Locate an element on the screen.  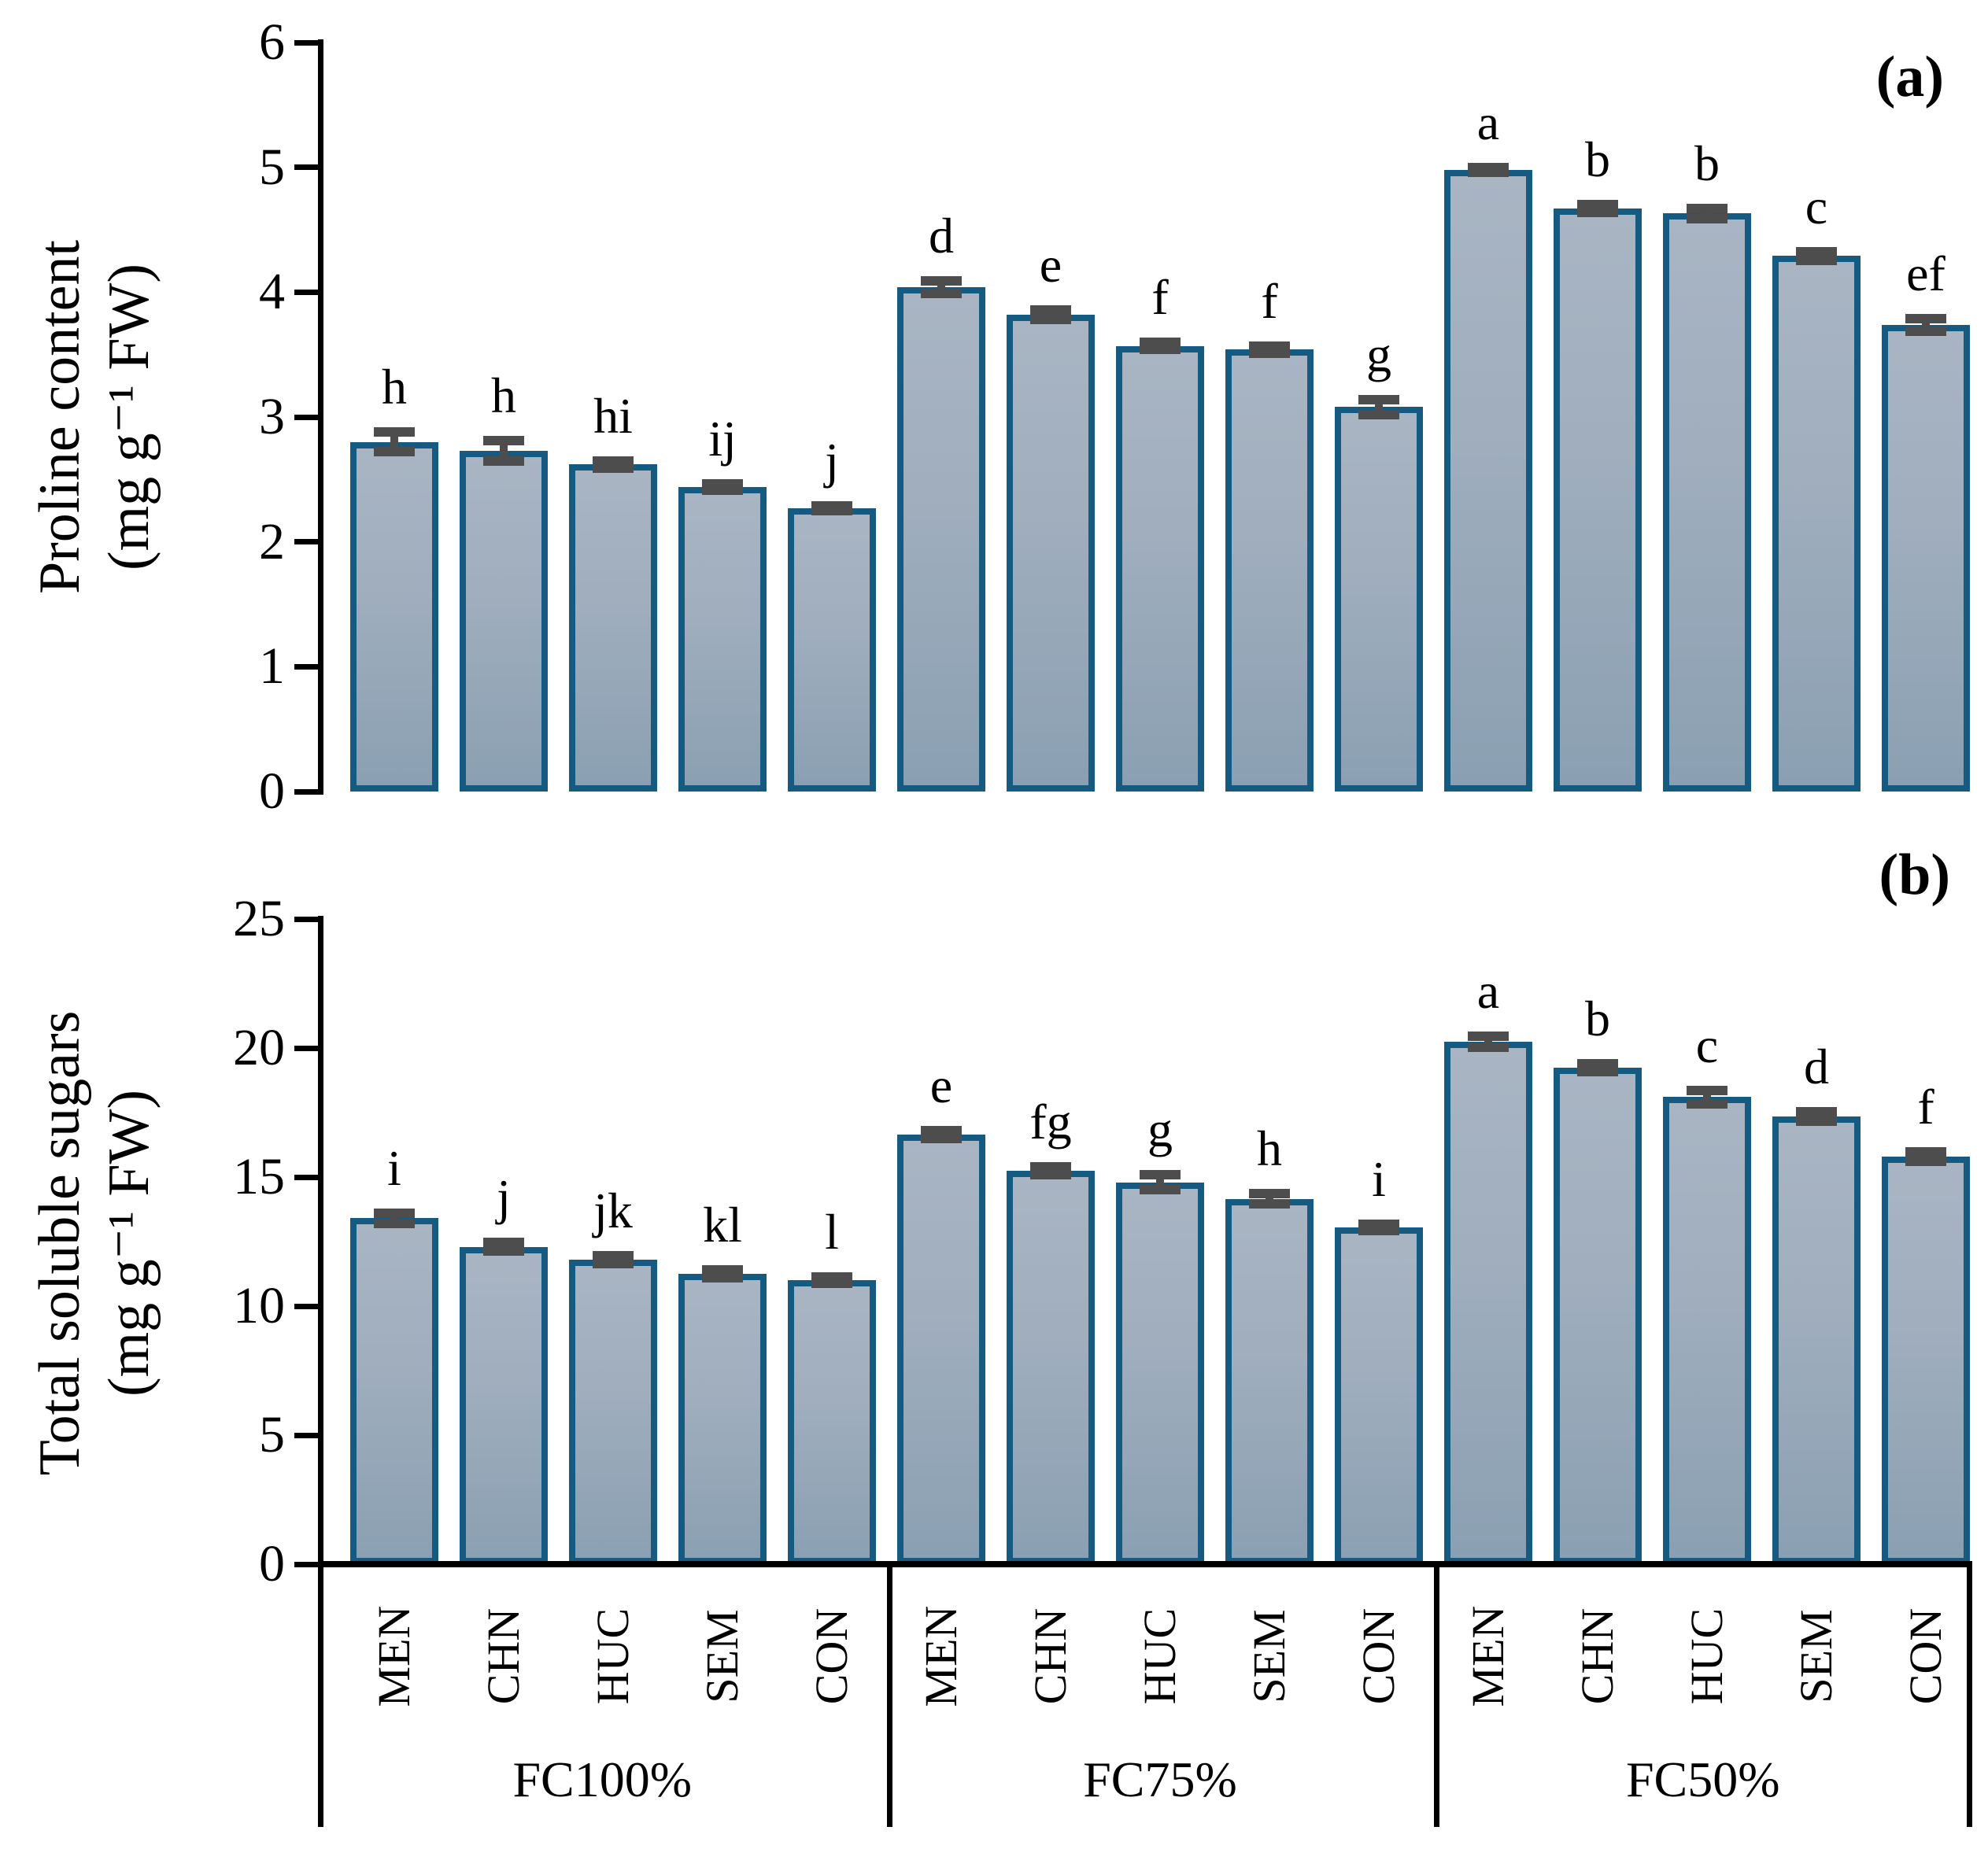
x-category-label-FC50%-CON: CON is located at coordinates (1925, 1656).